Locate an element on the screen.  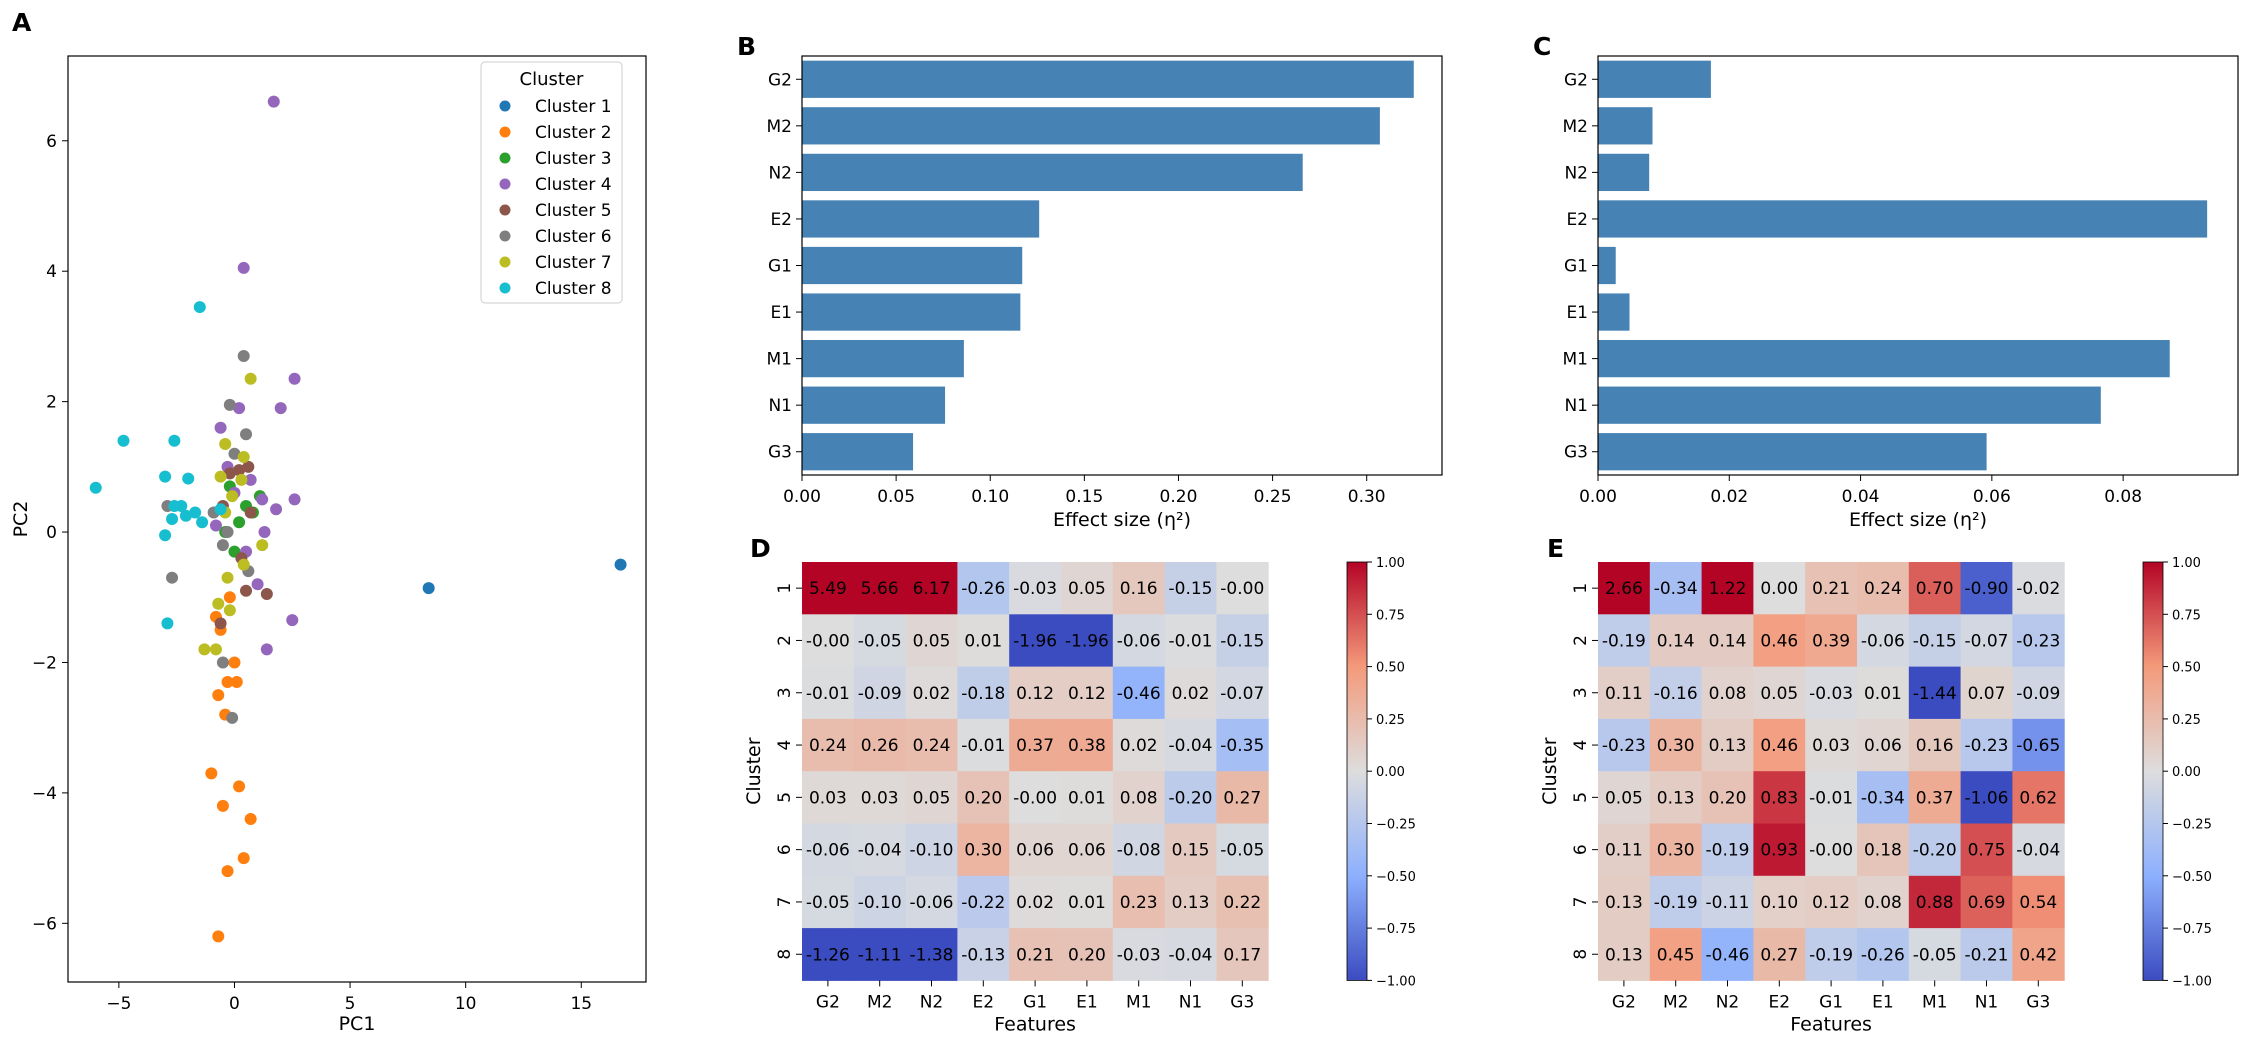
column-label: E1 is located at coordinates (1883, 1002).